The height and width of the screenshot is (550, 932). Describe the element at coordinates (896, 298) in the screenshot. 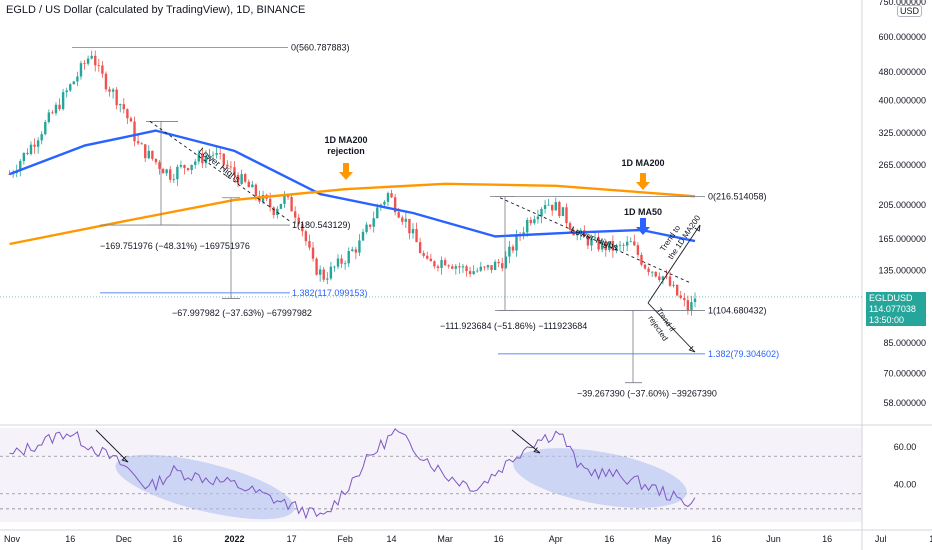

I see `price-tag-symbol: EGLDUSD` at that location.